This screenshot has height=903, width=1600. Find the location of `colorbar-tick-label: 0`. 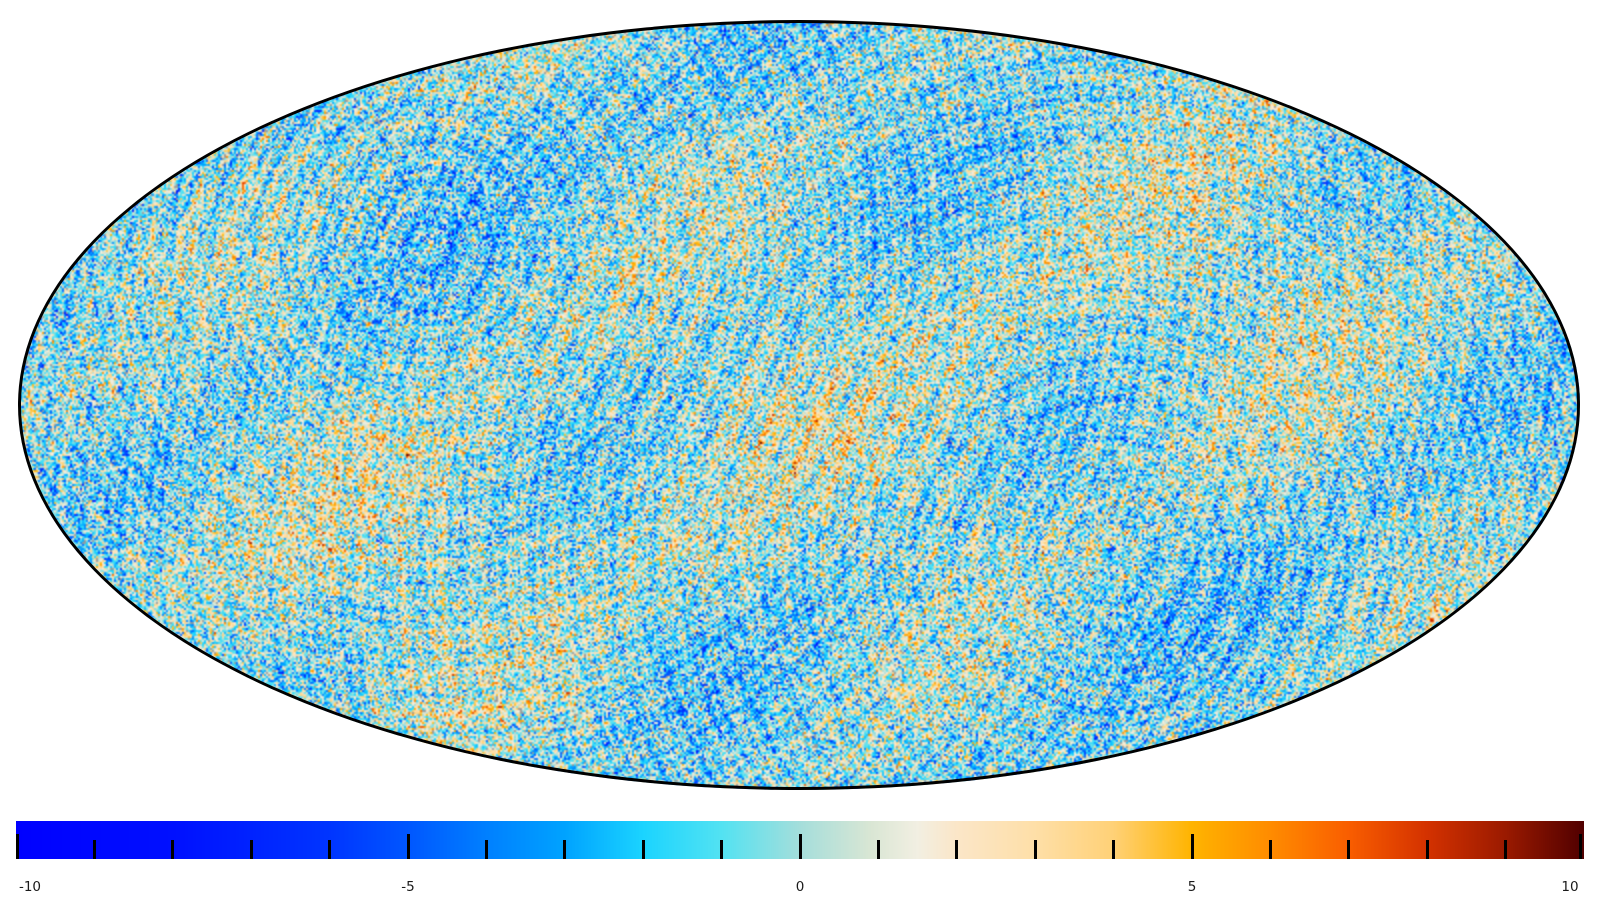

colorbar-tick-label: 0 is located at coordinates (800, 887).